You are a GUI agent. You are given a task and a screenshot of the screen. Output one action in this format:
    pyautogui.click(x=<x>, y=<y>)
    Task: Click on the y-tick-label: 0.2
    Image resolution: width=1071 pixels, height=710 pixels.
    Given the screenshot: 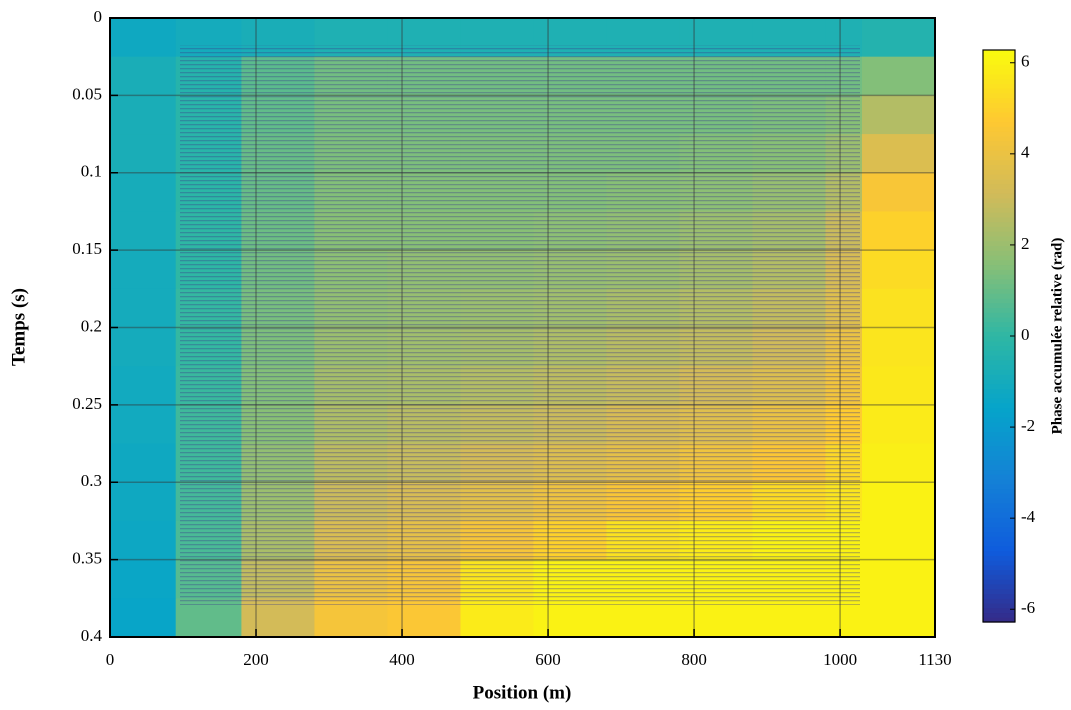 What is the action you would take?
    pyautogui.click(x=91, y=325)
    